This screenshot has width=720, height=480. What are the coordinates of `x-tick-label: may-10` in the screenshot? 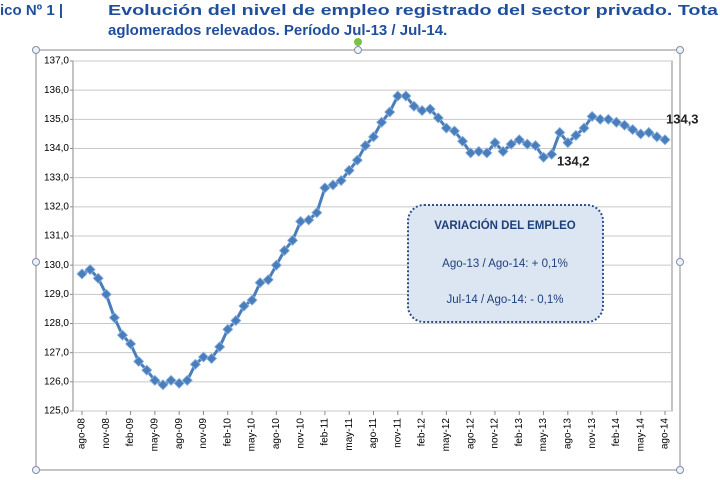 It's located at (252, 435).